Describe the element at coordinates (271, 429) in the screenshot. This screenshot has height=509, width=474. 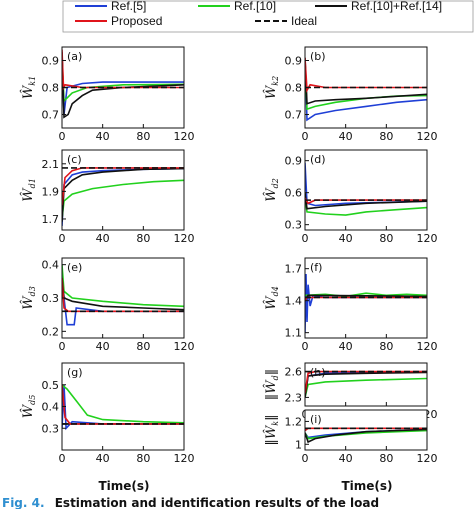
I see `y-axis-label: ‖Ŵk‖` at that location.